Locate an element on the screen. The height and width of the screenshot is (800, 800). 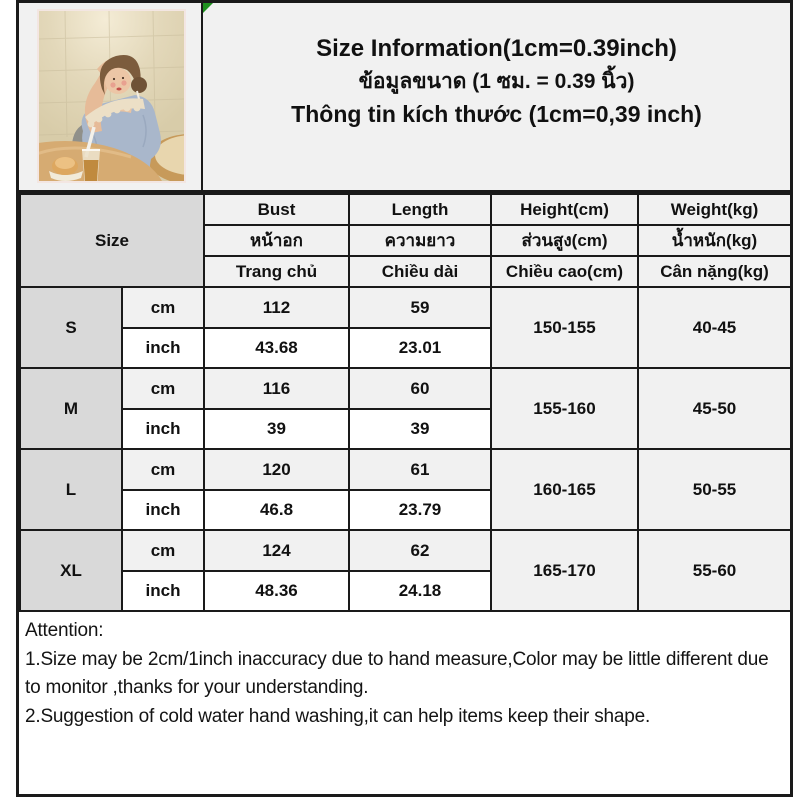
xl-height-range: 165-170 is located at coordinates (564, 570).